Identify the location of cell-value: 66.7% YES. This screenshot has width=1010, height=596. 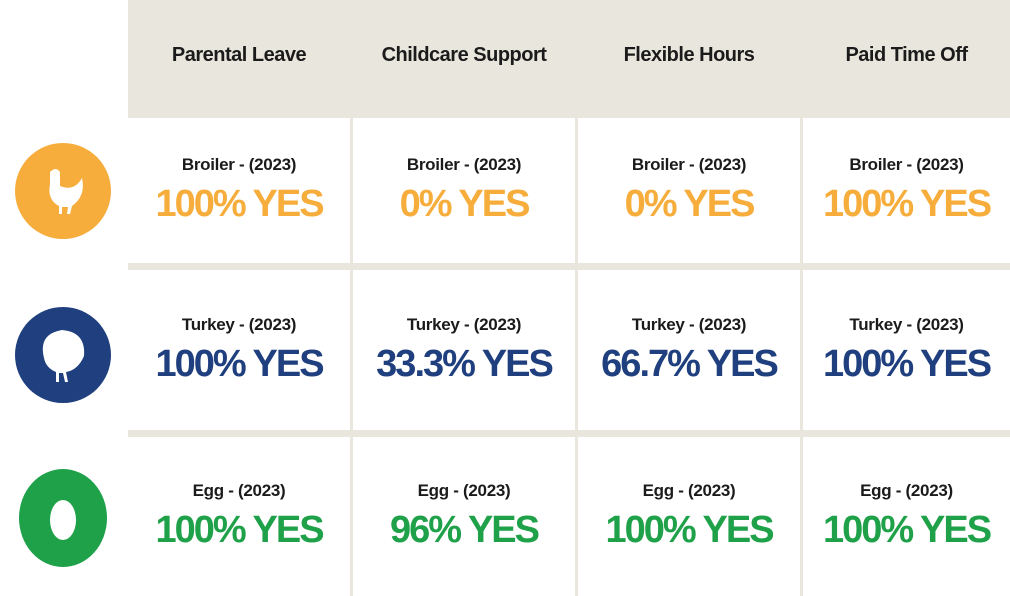
(690, 363).